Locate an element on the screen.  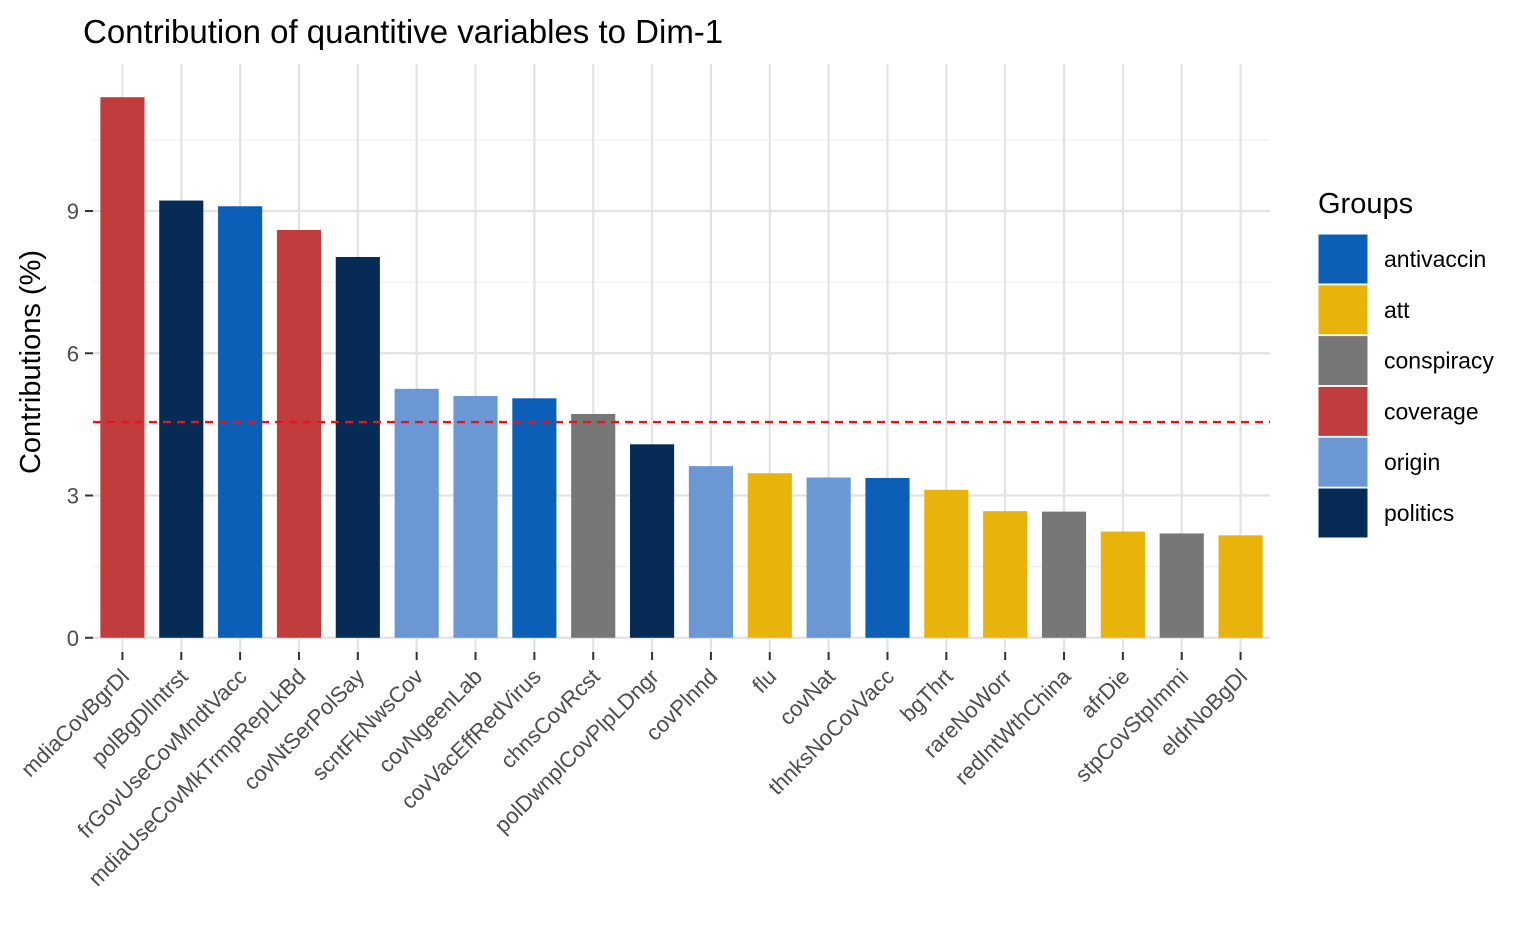
y-tick-label: 0 is located at coordinates (73, 638).